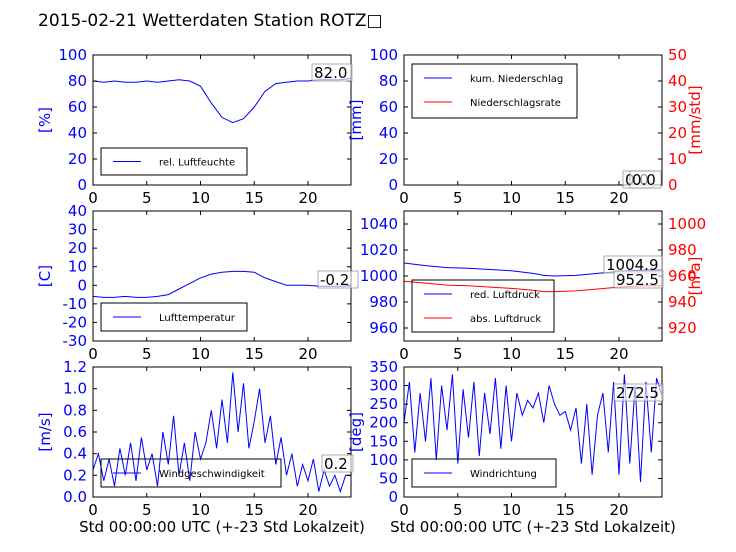 The width and height of the screenshot is (736, 552). I want to click on y-tick-label: 980, so click(383, 302).